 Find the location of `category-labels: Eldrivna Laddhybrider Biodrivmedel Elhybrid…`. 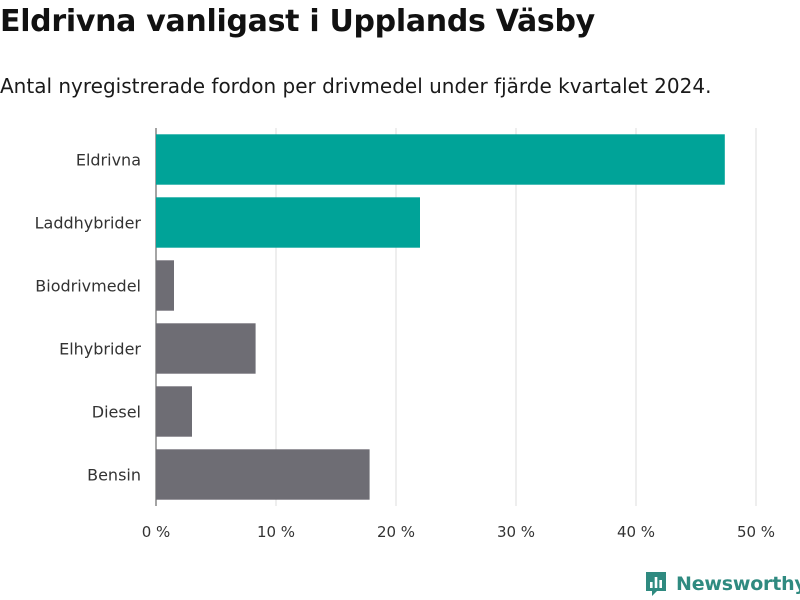

category-labels: Eldrivna Laddhybrider Biodrivmedel Elhybrid… is located at coordinates (88, 318).